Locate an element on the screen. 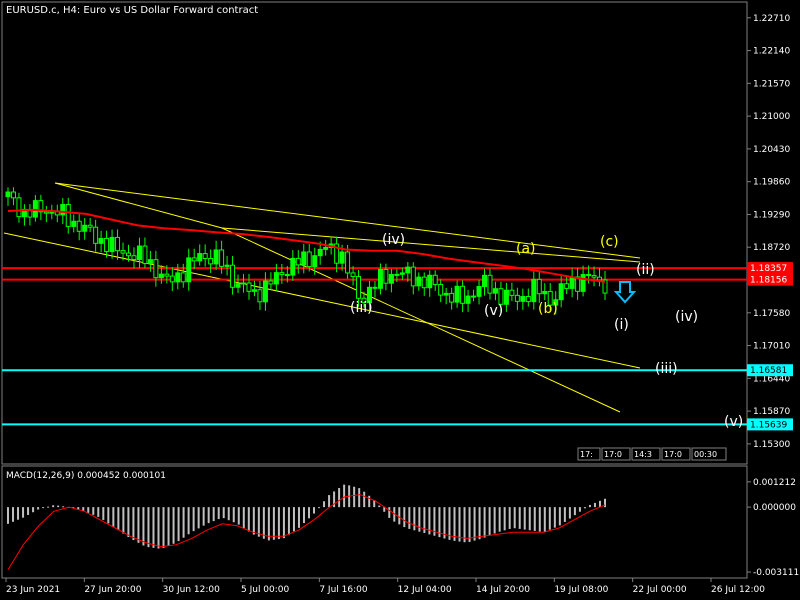 The width and height of the screenshot is (800, 600). ma-line is located at coordinates (306, 245).